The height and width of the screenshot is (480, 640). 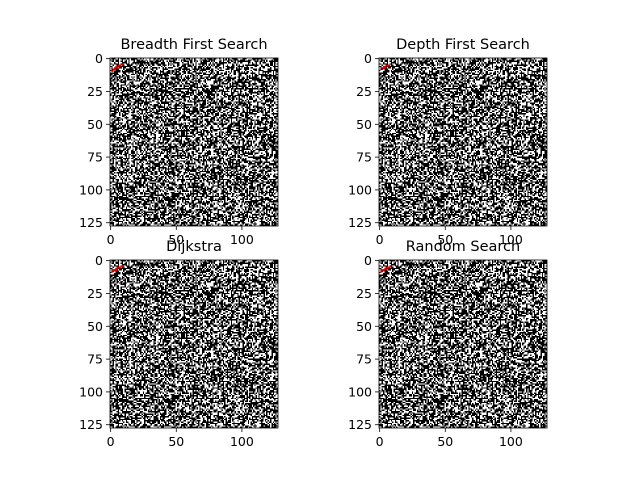 I want to click on subplot-title: Depth First Search, so click(x=463, y=45).